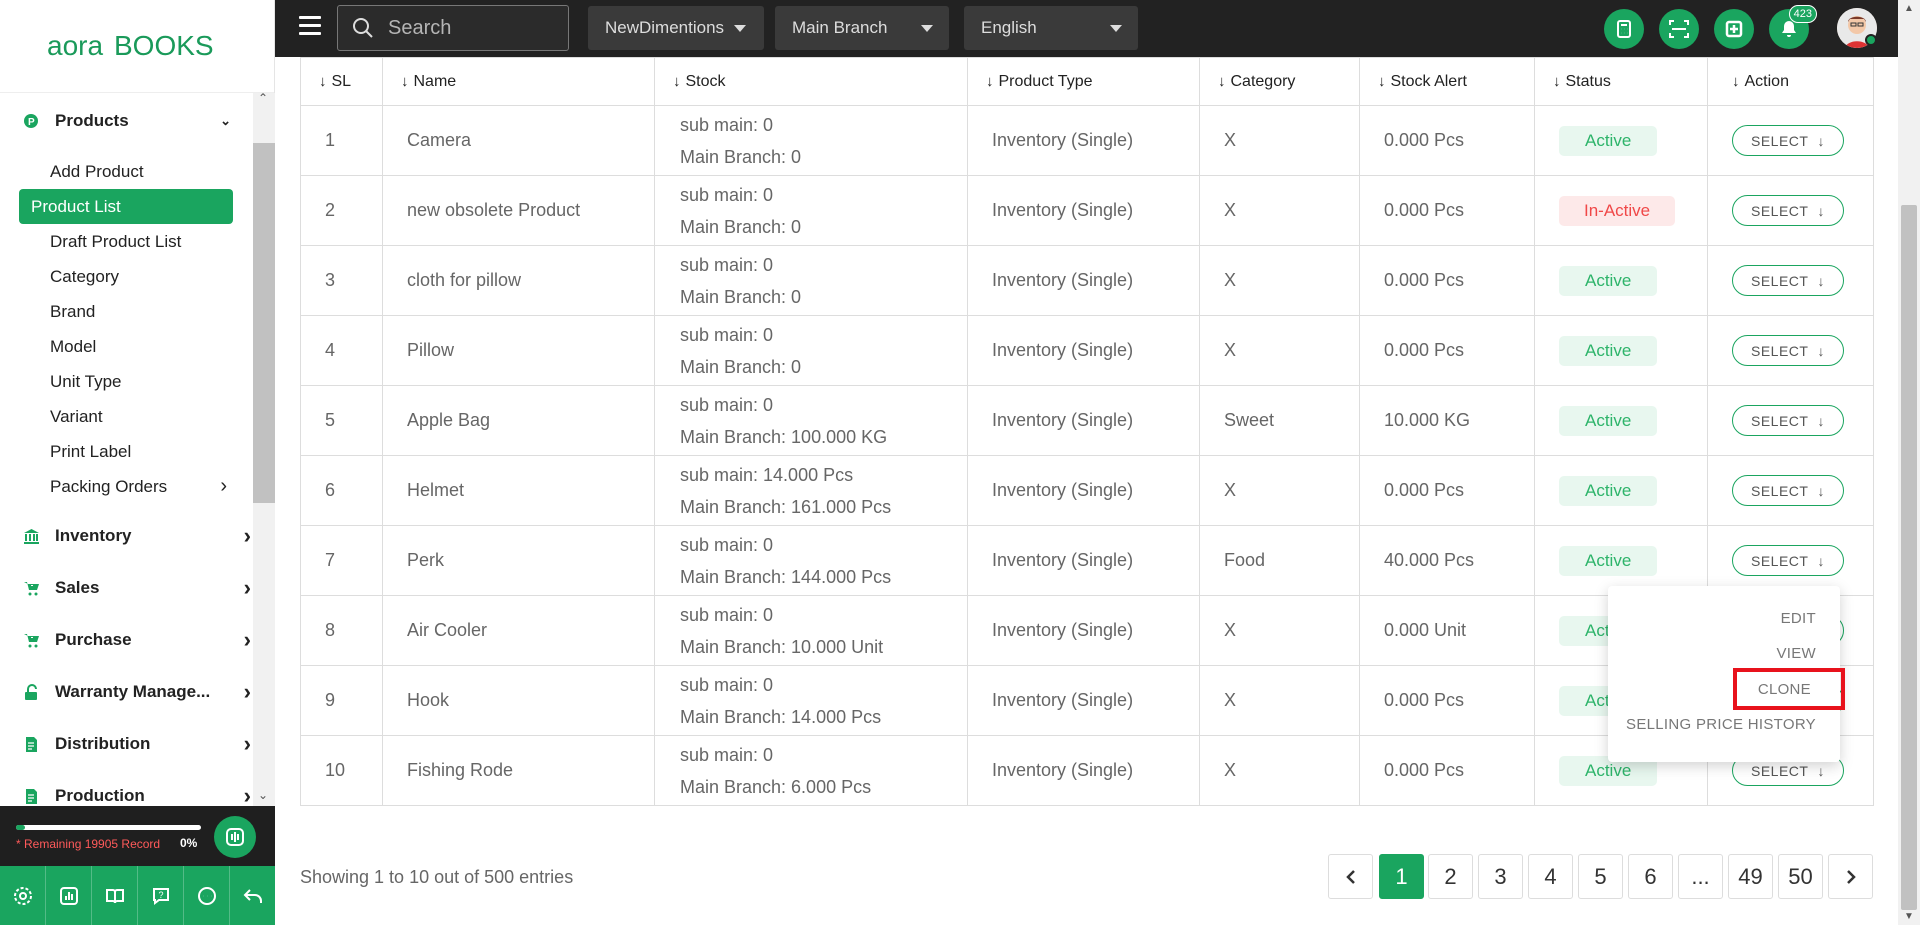  Describe the element at coordinates (126, 588) in the screenshot. I see `sidebar-group-sales: Sales ›` at that location.